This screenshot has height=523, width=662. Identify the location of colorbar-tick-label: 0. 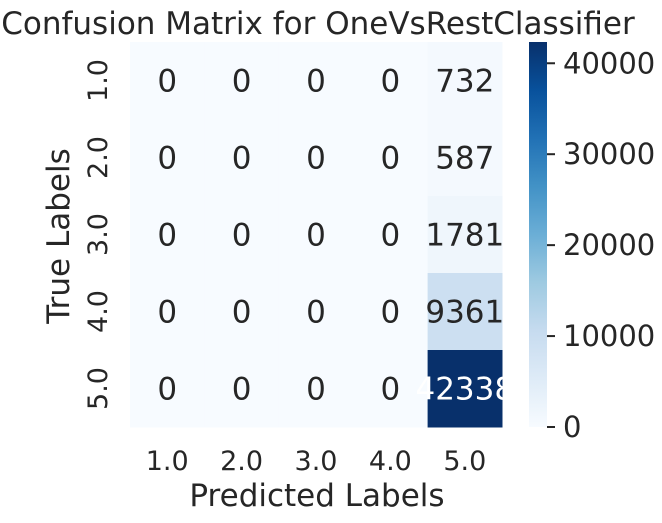
(572, 427).